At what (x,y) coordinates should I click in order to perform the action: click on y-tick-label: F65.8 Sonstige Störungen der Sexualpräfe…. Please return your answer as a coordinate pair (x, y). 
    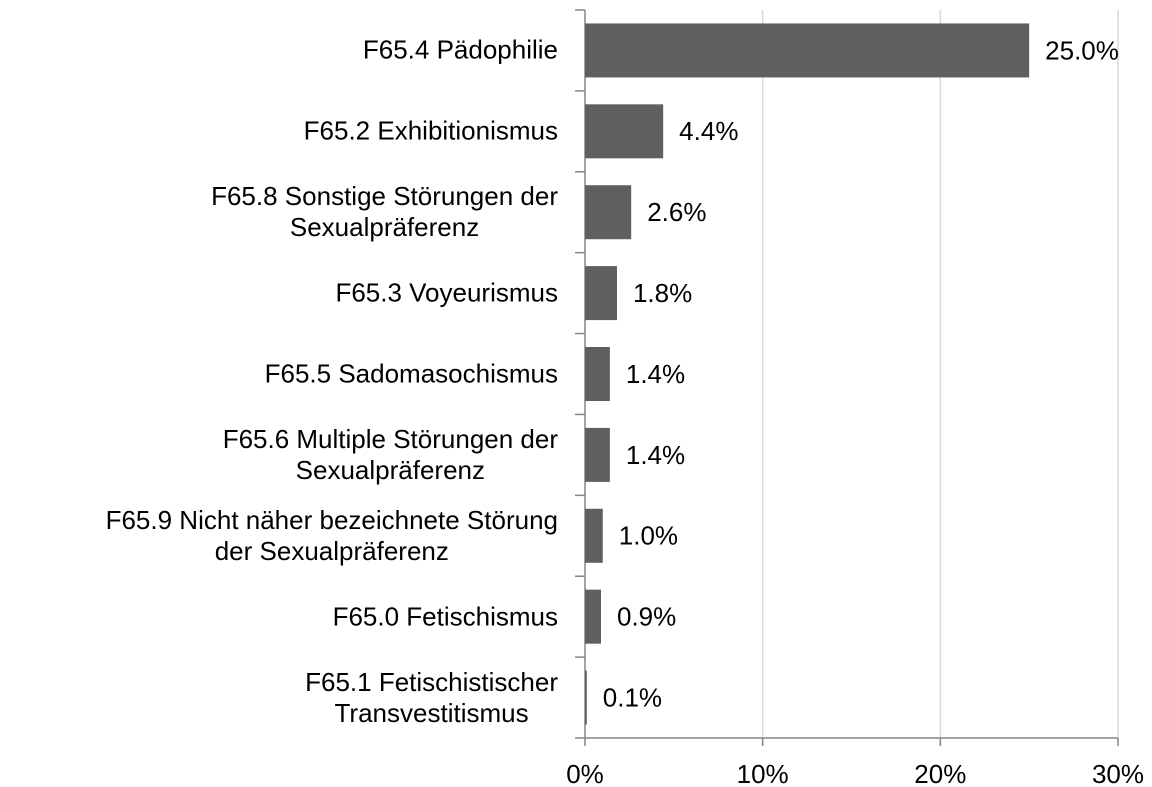
    Looking at the image, I should click on (384, 212).